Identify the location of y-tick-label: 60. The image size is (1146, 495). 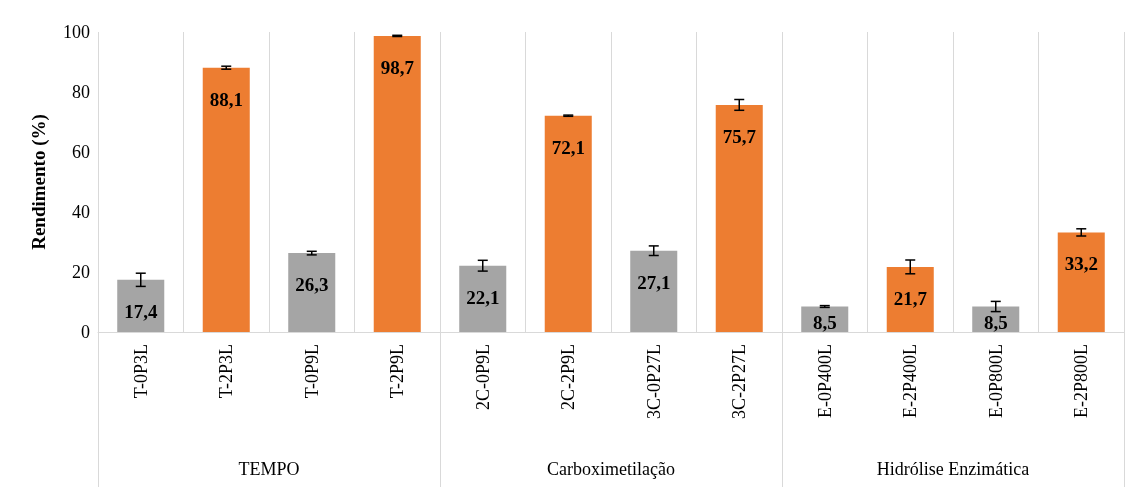
(81, 152).